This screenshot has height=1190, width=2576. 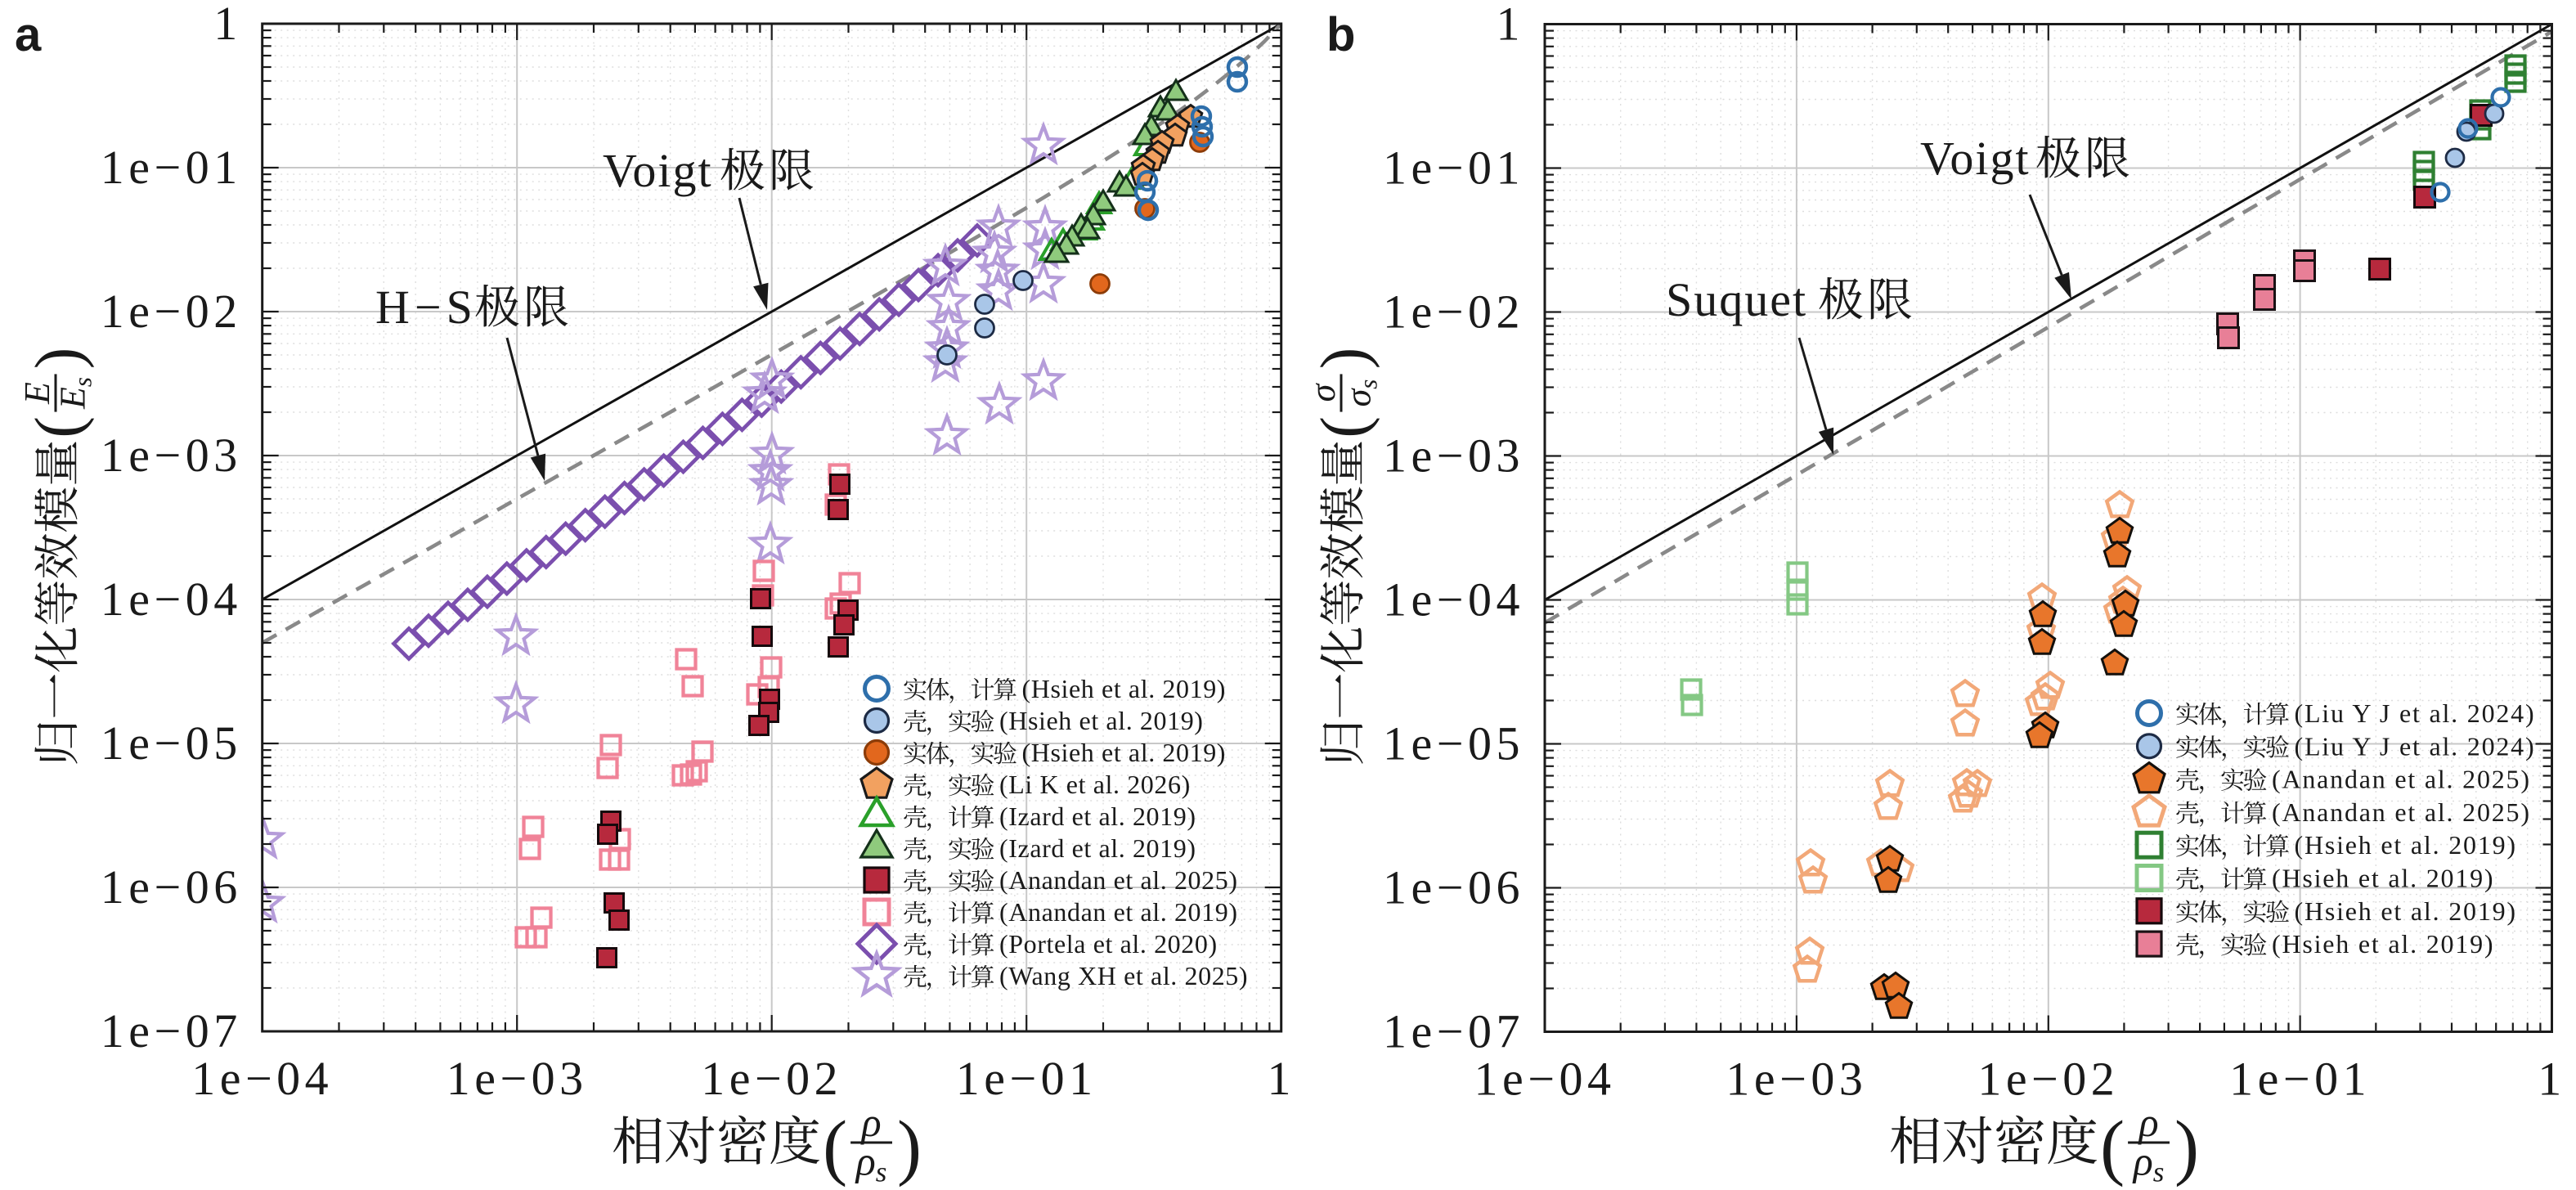 What do you see at coordinates (425, 308) in the screenshot?
I see `svg-text: H−S` at bounding box center [425, 308].